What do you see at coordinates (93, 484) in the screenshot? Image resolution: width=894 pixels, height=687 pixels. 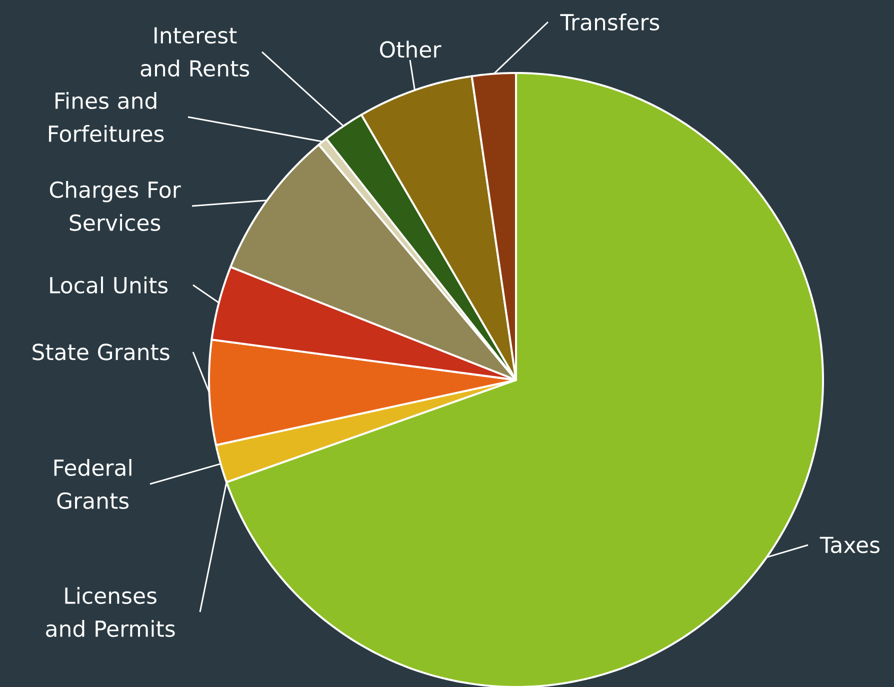 I see `slice-label: Federal Grants` at bounding box center [93, 484].